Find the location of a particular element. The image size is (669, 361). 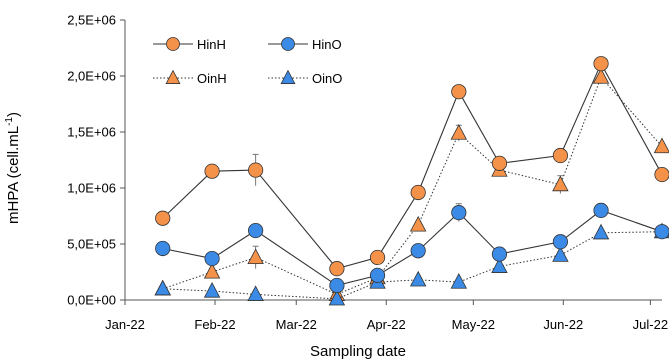

y-tick-label: 1,0E+06 is located at coordinates (91, 188).